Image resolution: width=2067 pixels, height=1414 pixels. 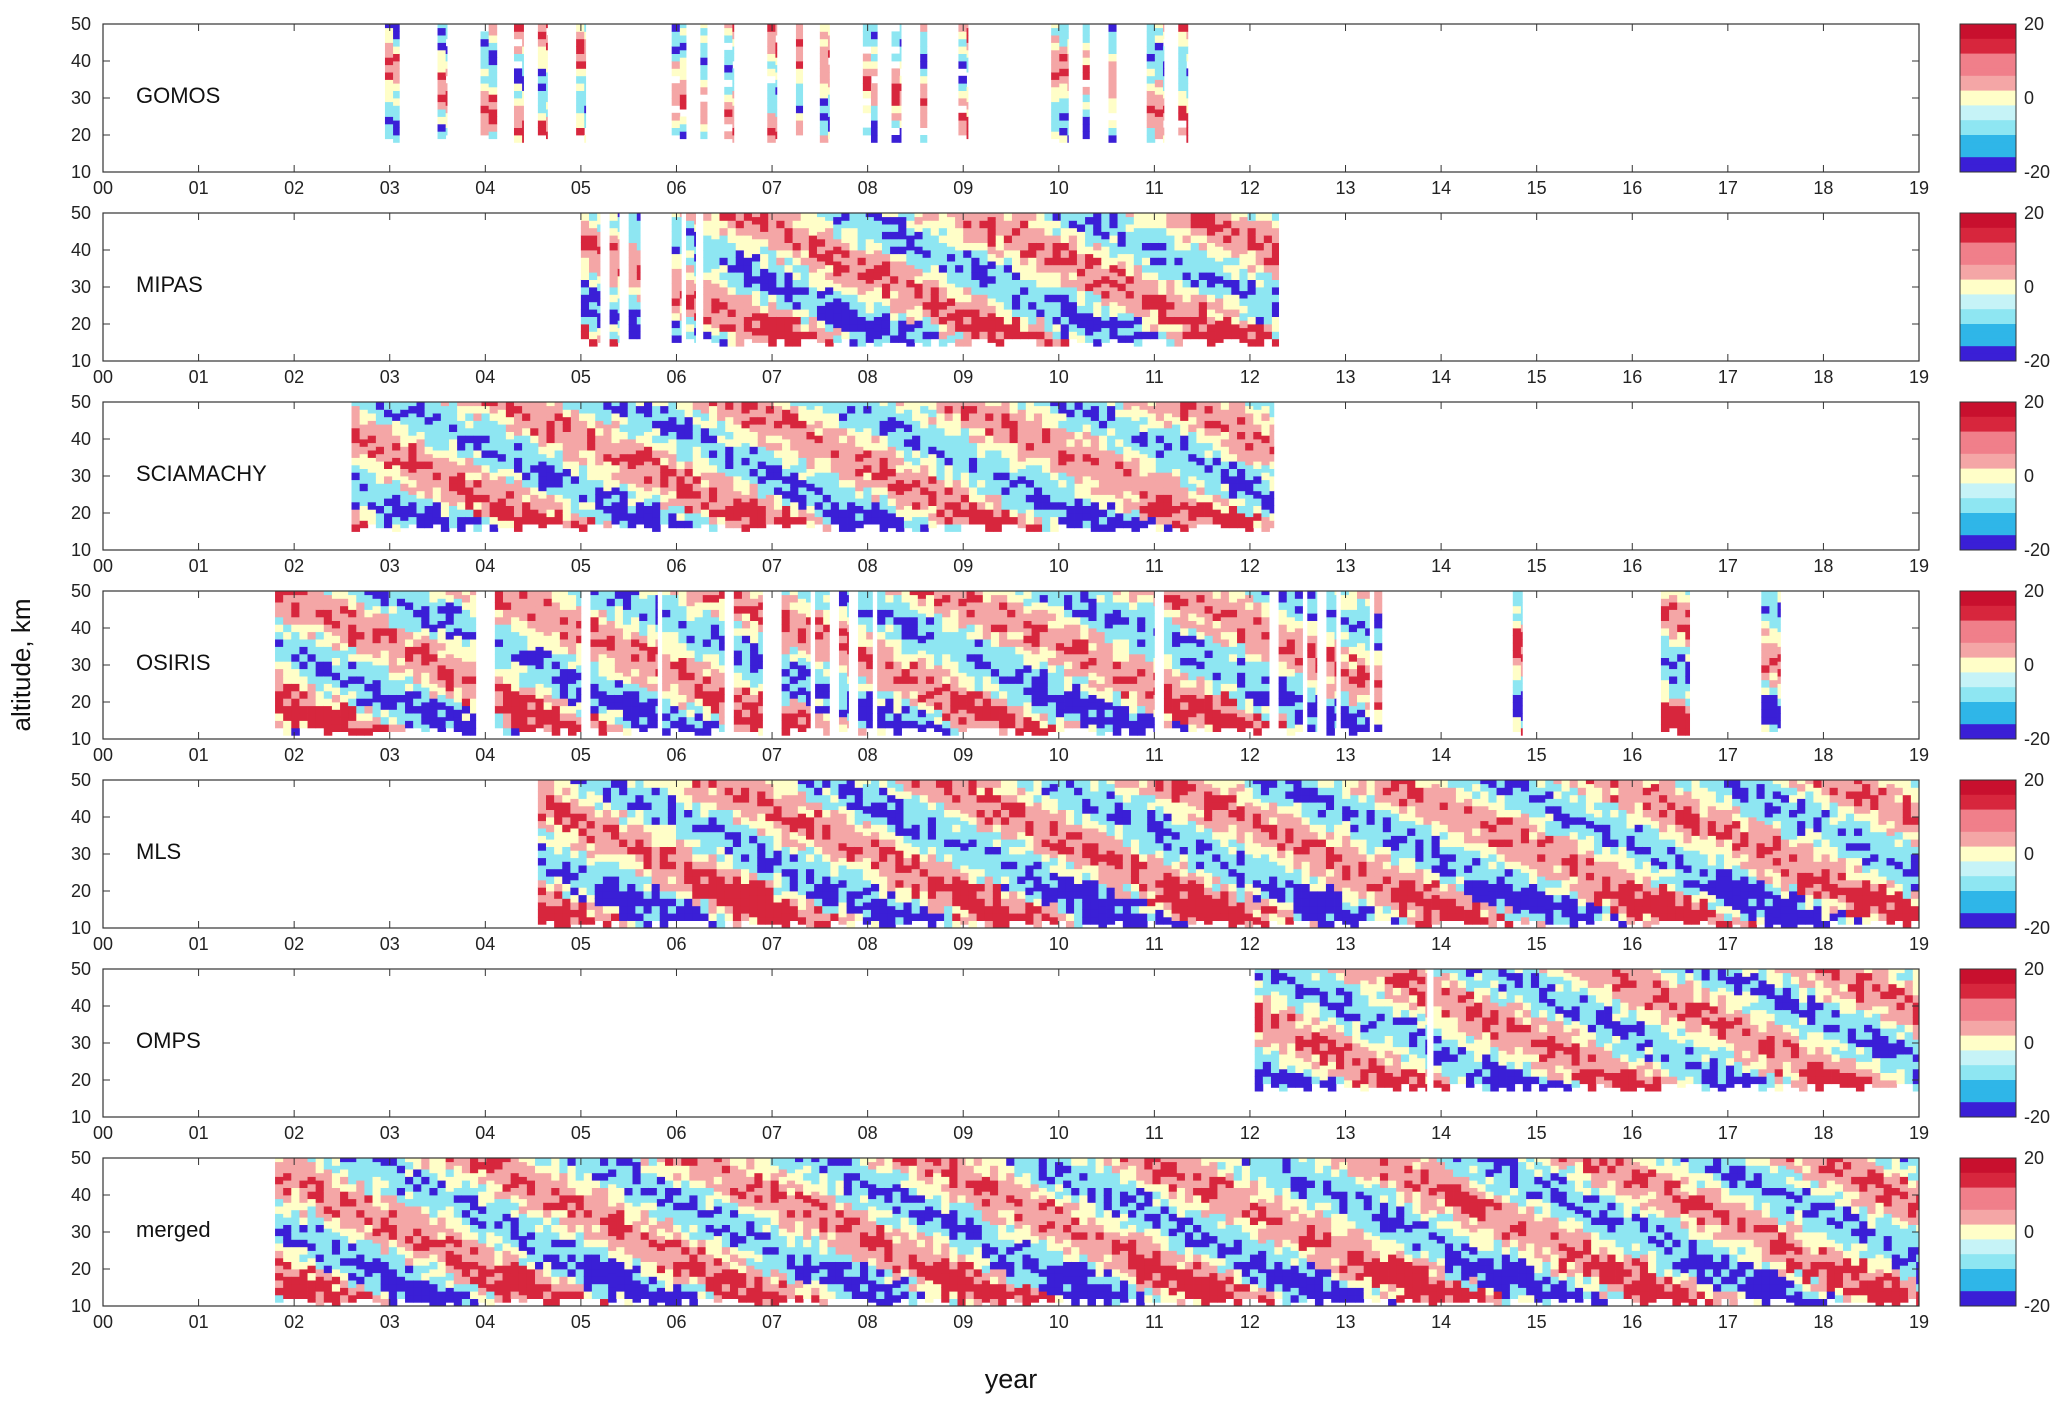 I want to click on x-tick-label: 05, so click(x=581, y=188).